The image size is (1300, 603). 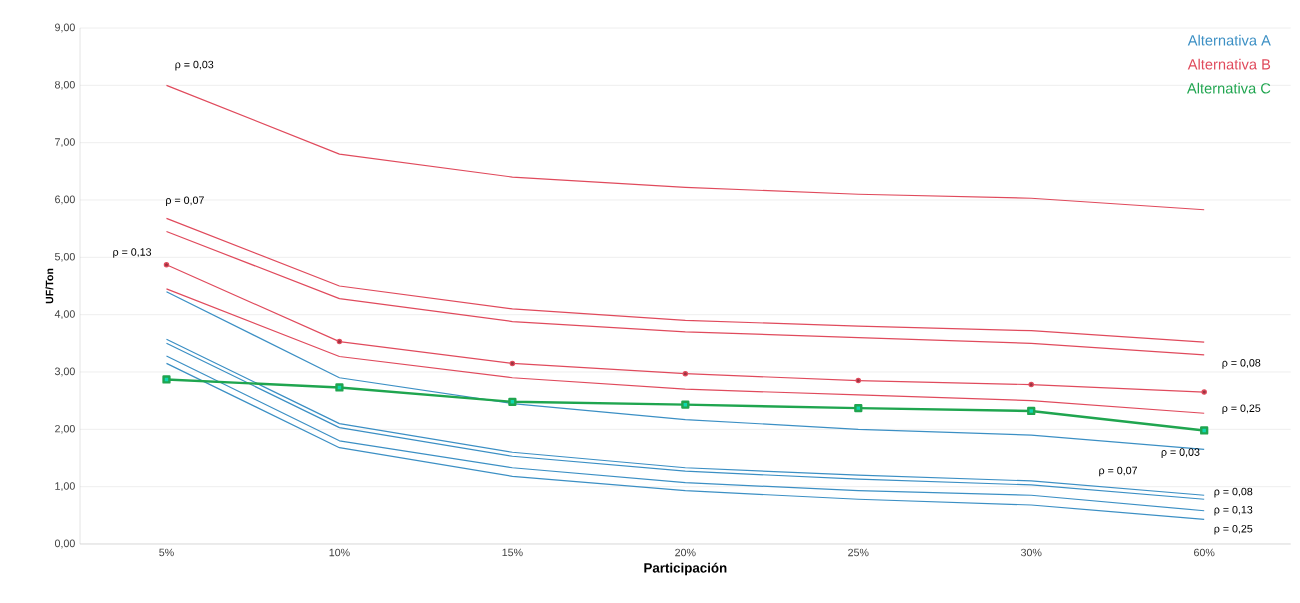 What do you see at coordinates (166, 552) in the screenshot?
I see `x-tick-label: 5%` at bounding box center [166, 552].